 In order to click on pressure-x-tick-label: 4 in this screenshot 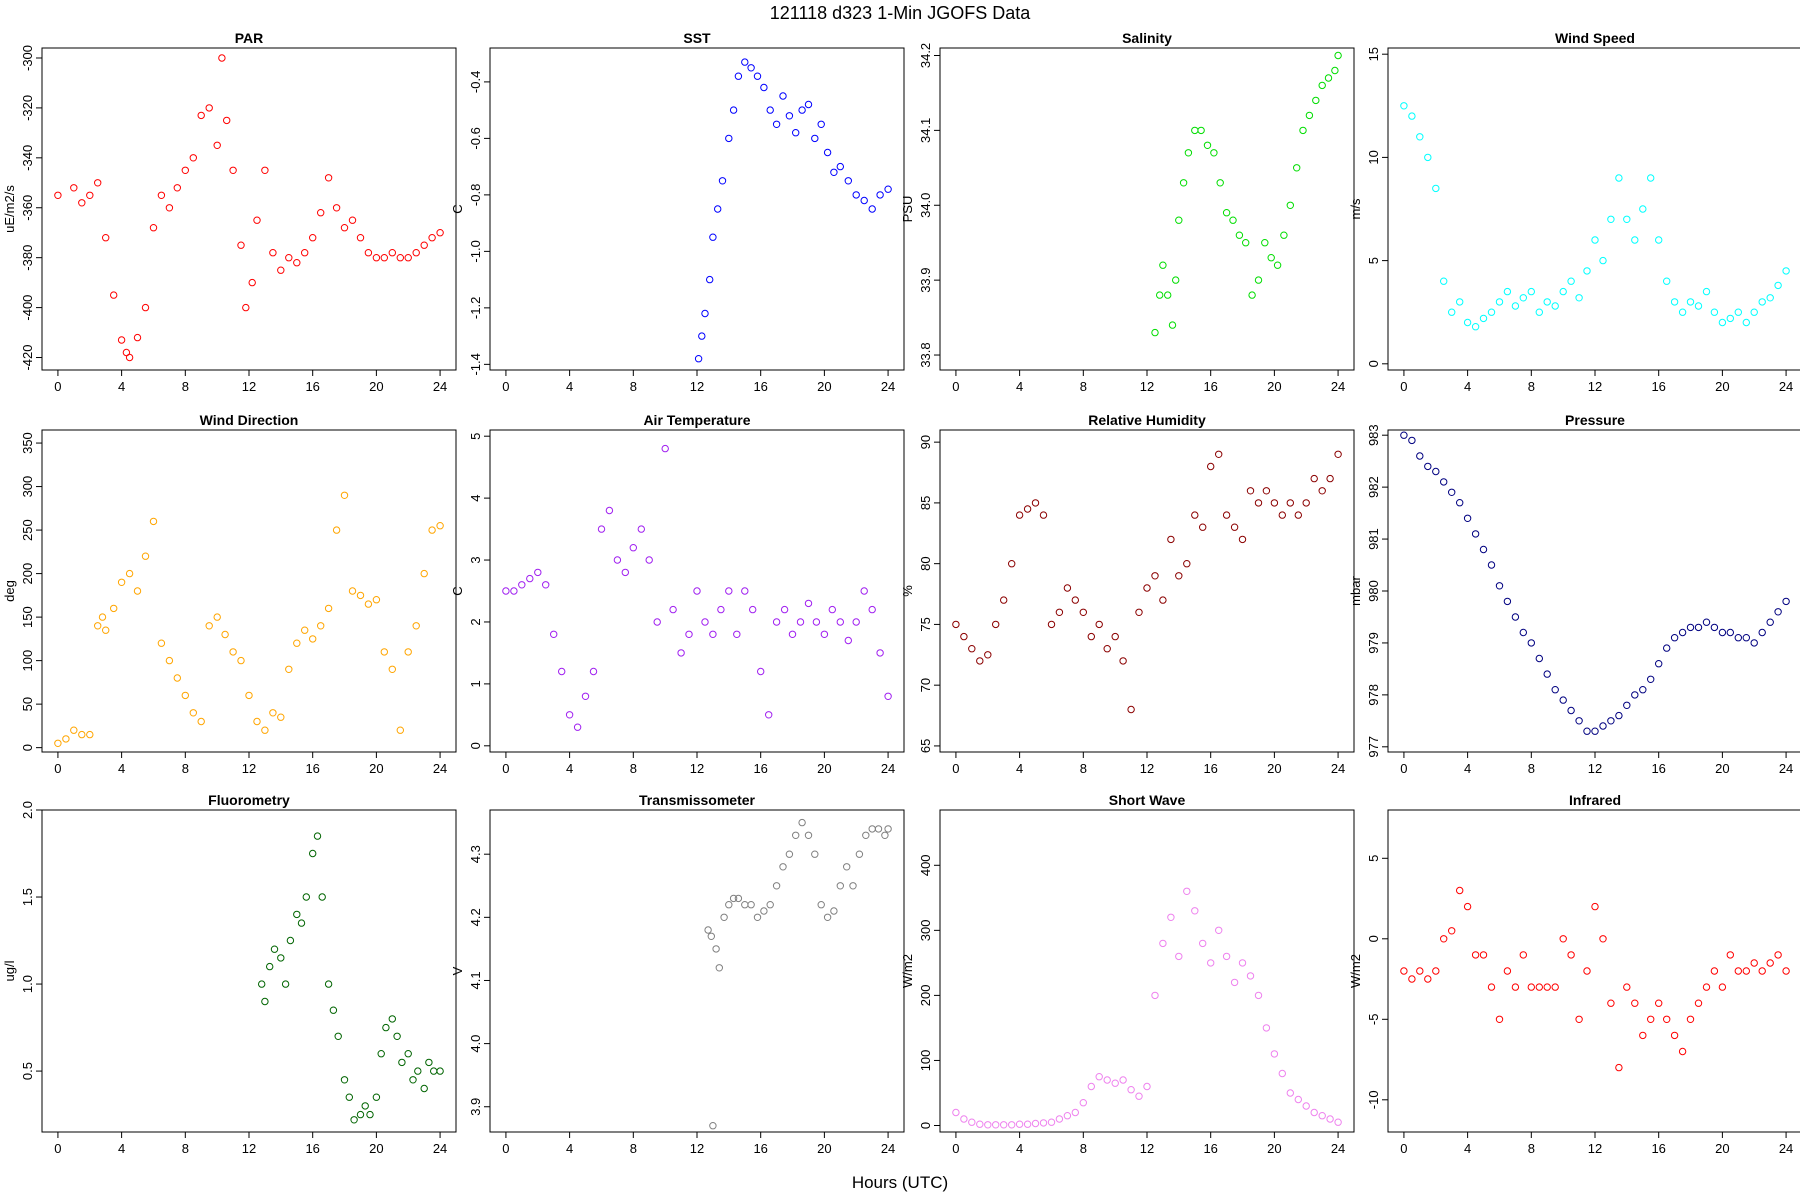, I will do `click(1467, 768)`.